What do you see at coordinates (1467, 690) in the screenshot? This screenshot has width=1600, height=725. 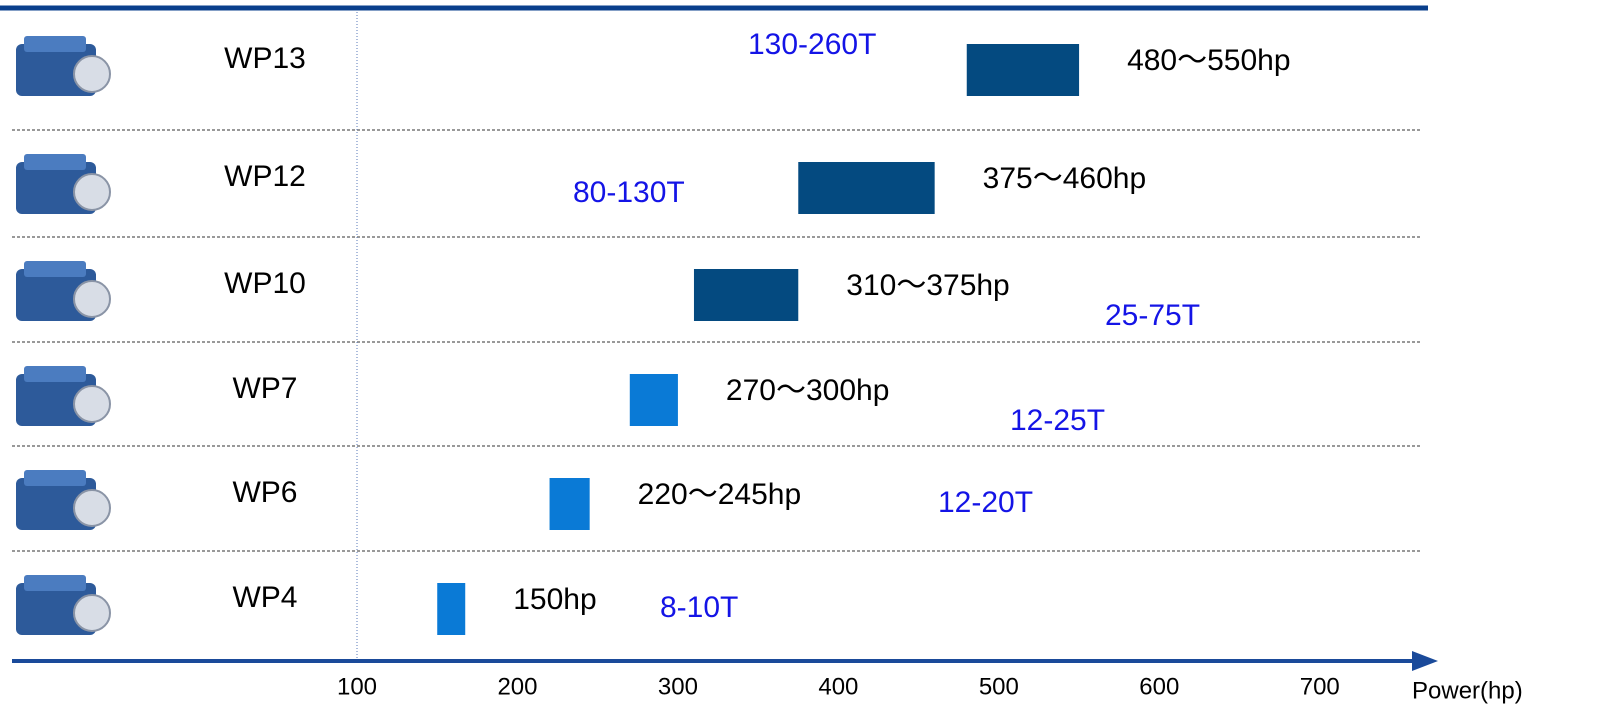 I see `x-axis-label: Power(hp)` at bounding box center [1467, 690].